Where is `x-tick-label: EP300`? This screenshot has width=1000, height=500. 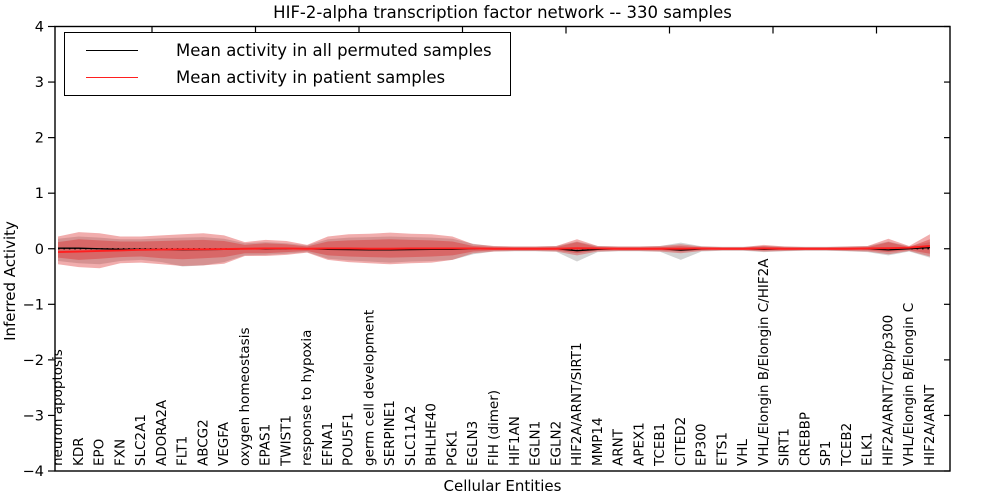
x-tick-label: EP300 is located at coordinates (702, 445).